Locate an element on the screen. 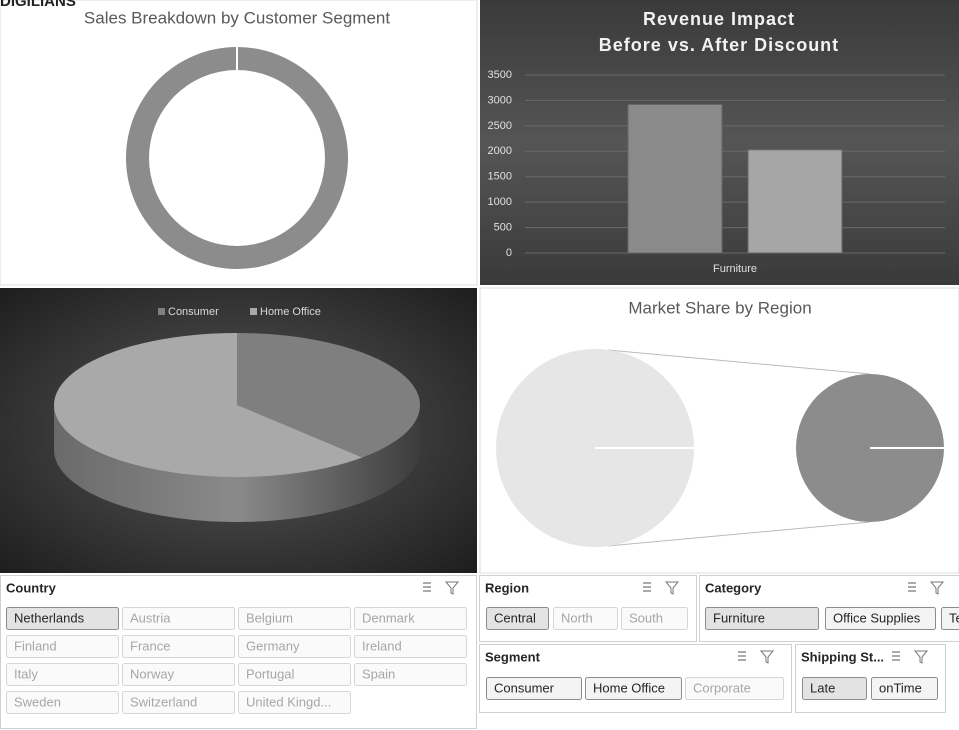 The image size is (959, 730). slicer-title: Category is located at coordinates (733, 587).